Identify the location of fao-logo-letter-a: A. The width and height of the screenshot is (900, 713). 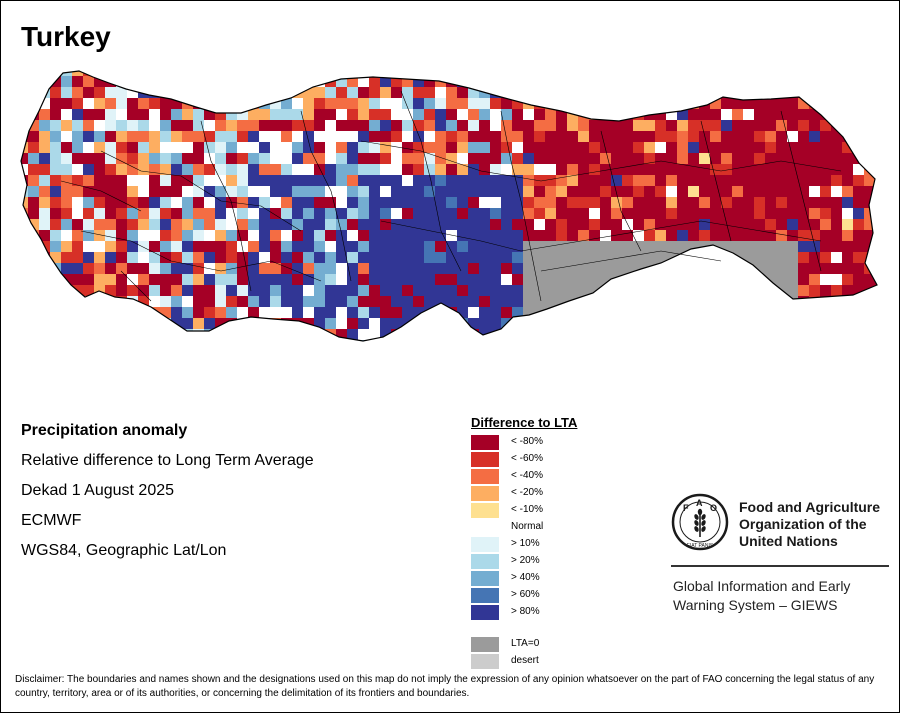
(699, 503).